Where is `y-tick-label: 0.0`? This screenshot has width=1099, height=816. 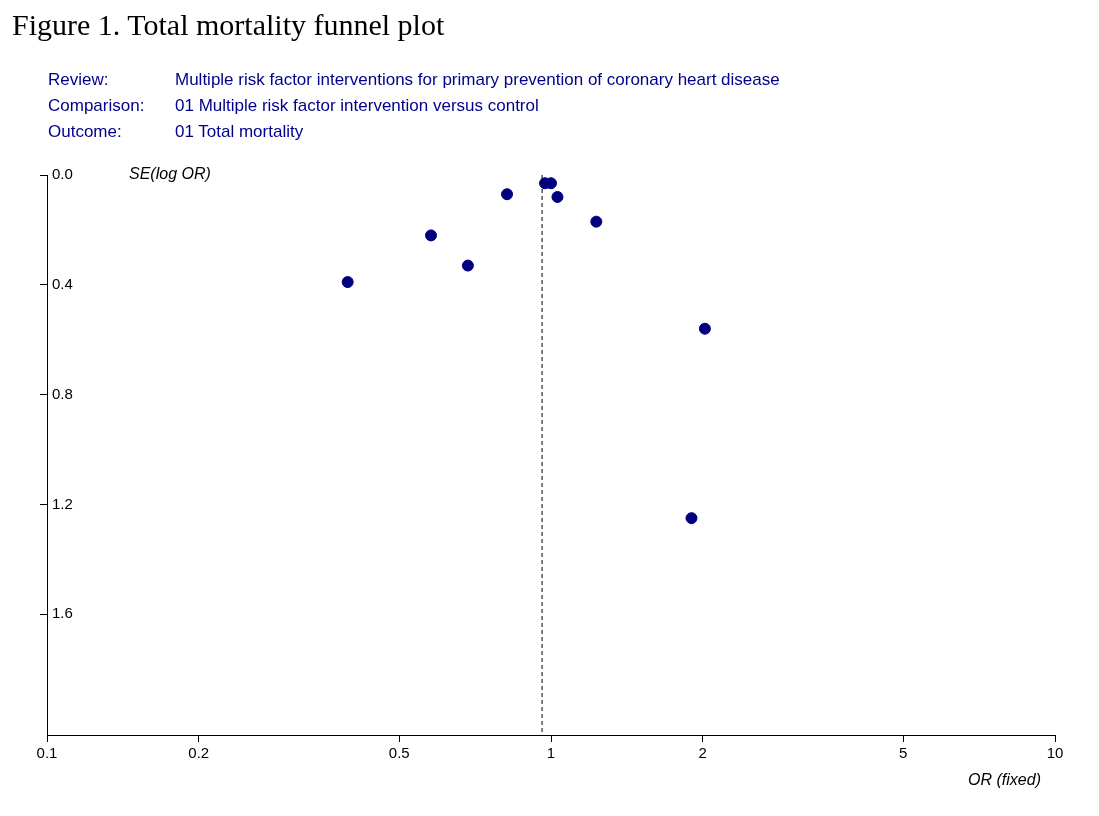
y-tick-label: 0.0 is located at coordinates (62, 174).